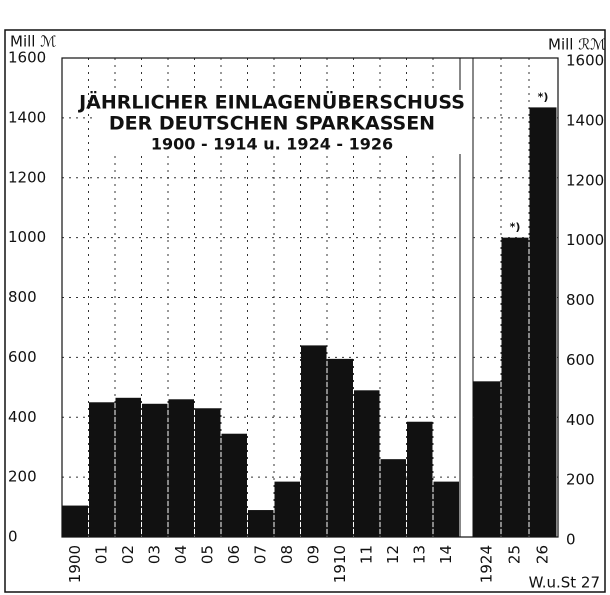  I want to click on y-tick-label: 0, so click(13, 537).